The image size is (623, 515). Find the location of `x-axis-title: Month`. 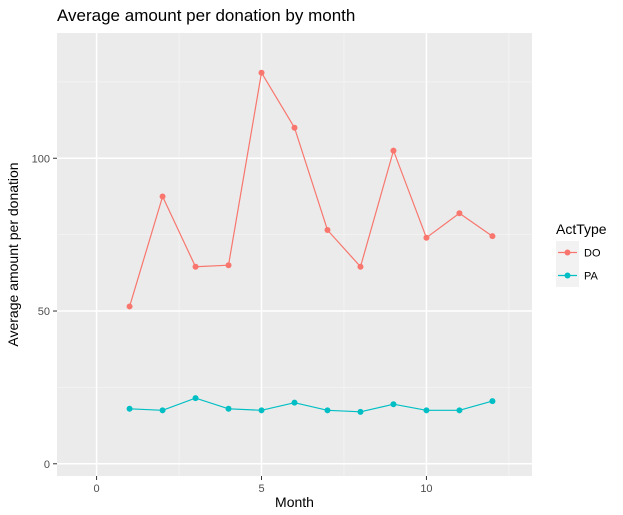

x-axis-title: Month is located at coordinates (294, 502).